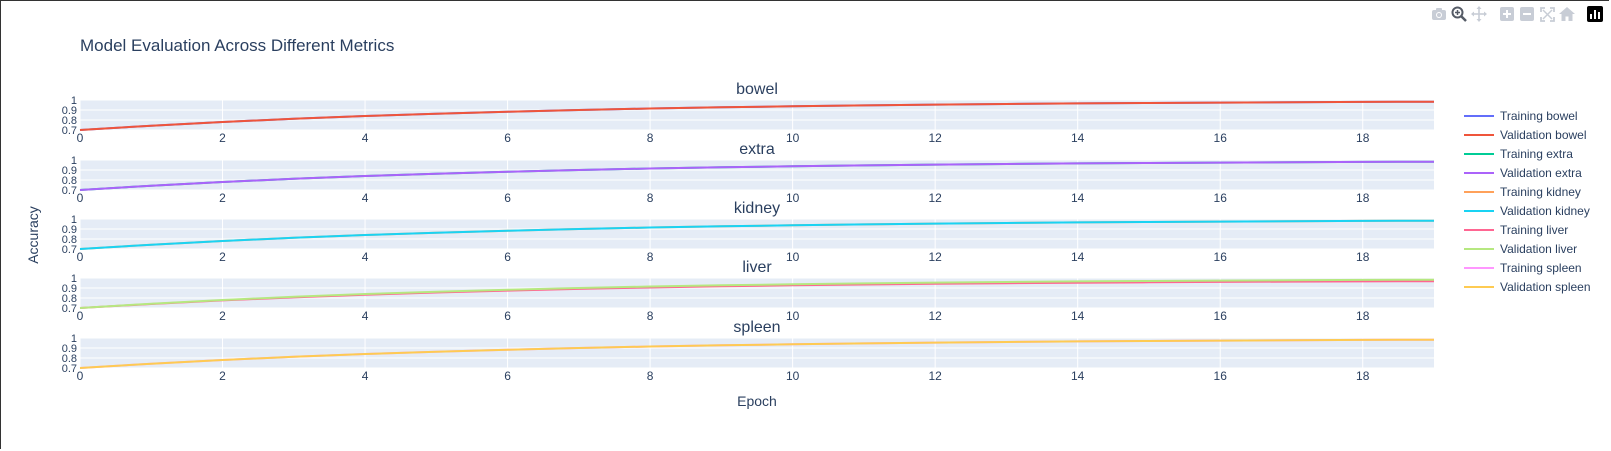 The image size is (1611, 451). What do you see at coordinates (1543, 134) in the screenshot?
I see `legend-label: Validation bowel` at bounding box center [1543, 134].